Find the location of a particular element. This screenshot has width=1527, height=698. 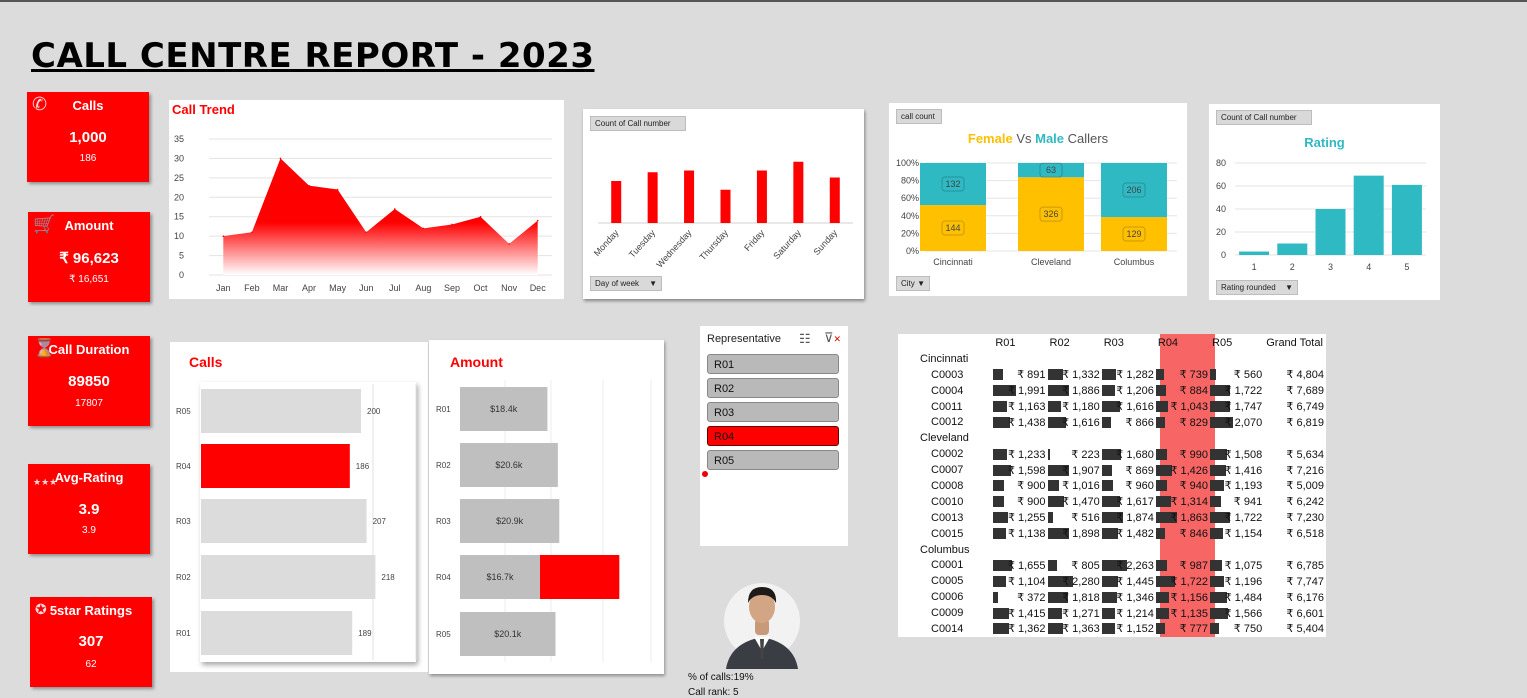

multi-select-icon: ☷ is located at coordinates (805, 338).